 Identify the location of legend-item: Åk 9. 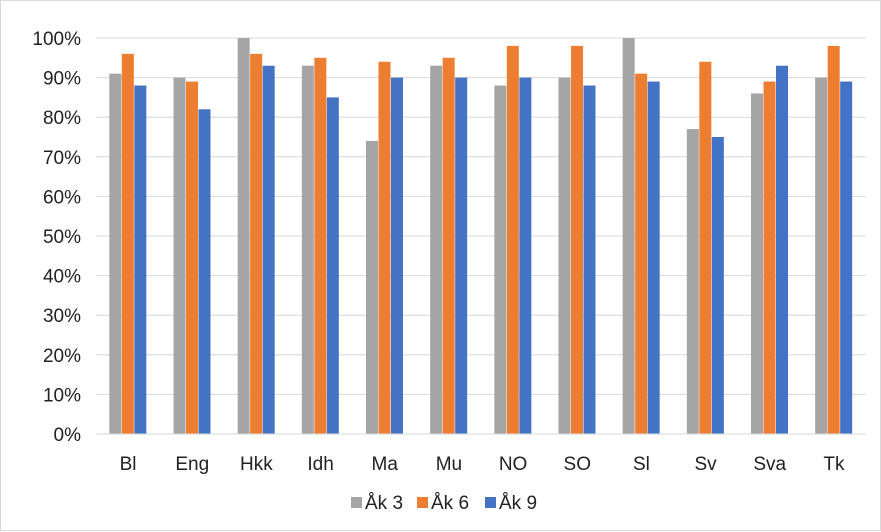
(511, 503).